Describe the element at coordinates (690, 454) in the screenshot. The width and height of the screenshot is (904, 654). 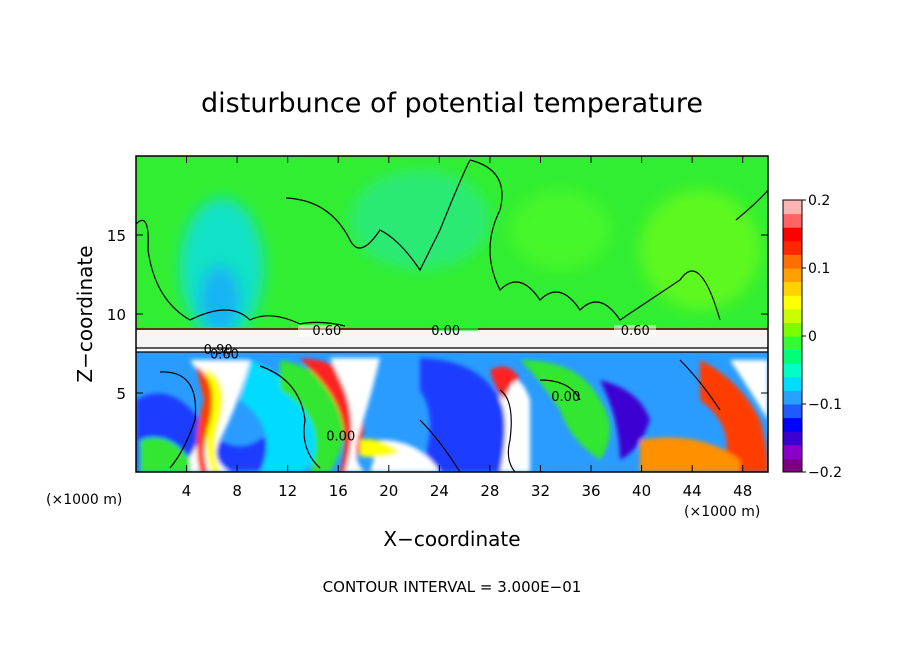
I see `orange-region` at that location.